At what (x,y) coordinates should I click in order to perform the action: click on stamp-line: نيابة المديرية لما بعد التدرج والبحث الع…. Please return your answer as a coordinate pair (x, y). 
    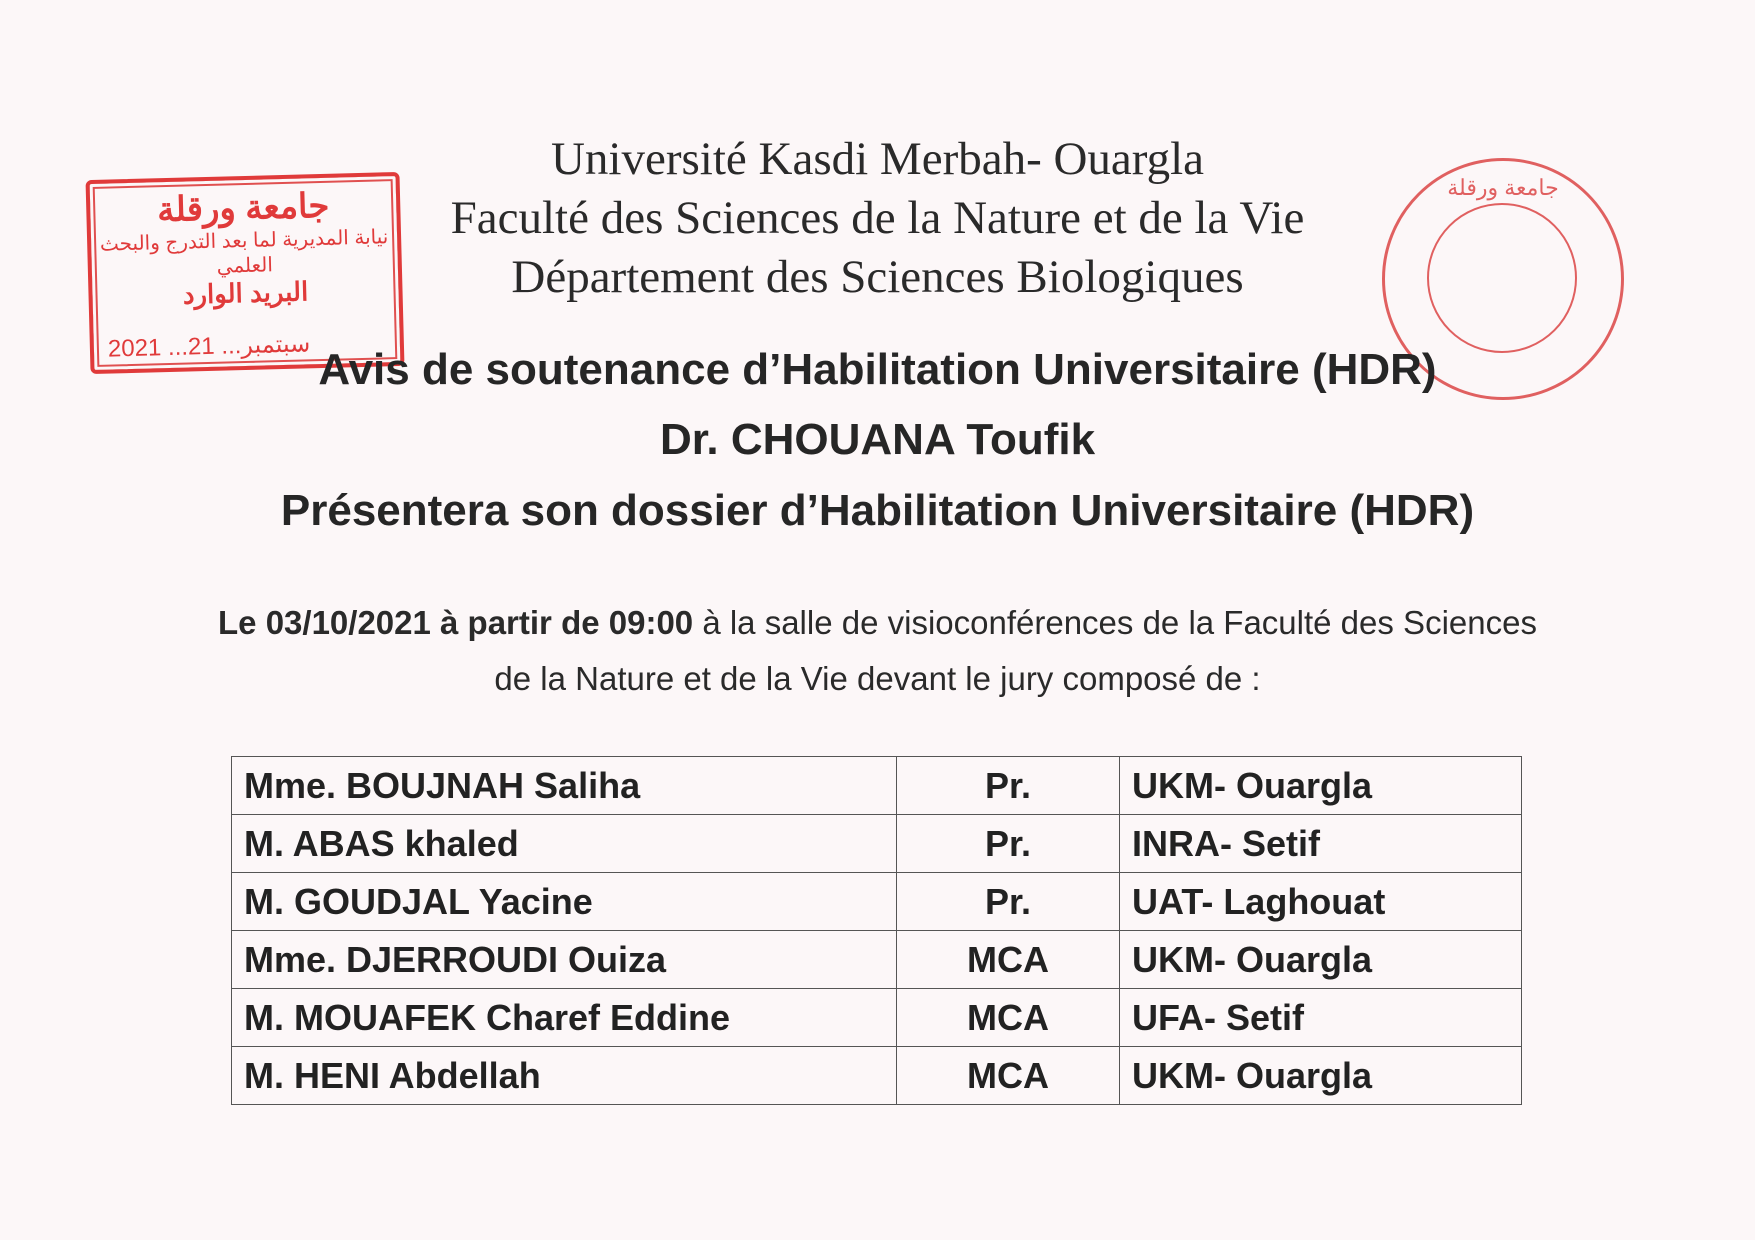
    Looking at the image, I should click on (244, 252).